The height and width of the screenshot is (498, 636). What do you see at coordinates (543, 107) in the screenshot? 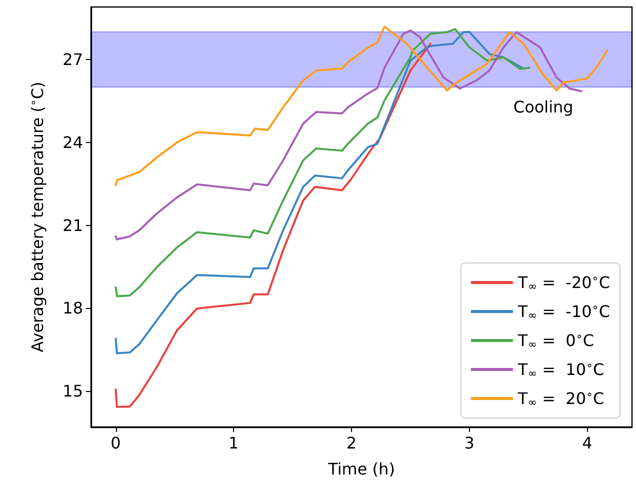
I see `band-label: Cooling` at bounding box center [543, 107].